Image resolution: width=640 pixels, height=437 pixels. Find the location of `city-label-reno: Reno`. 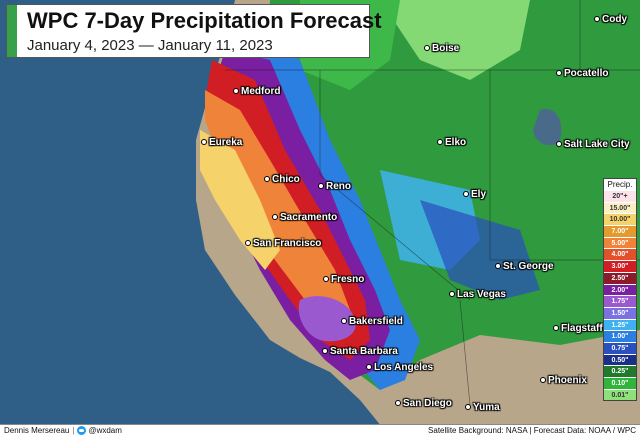

city-label-reno: Reno is located at coordinates (334, 186).